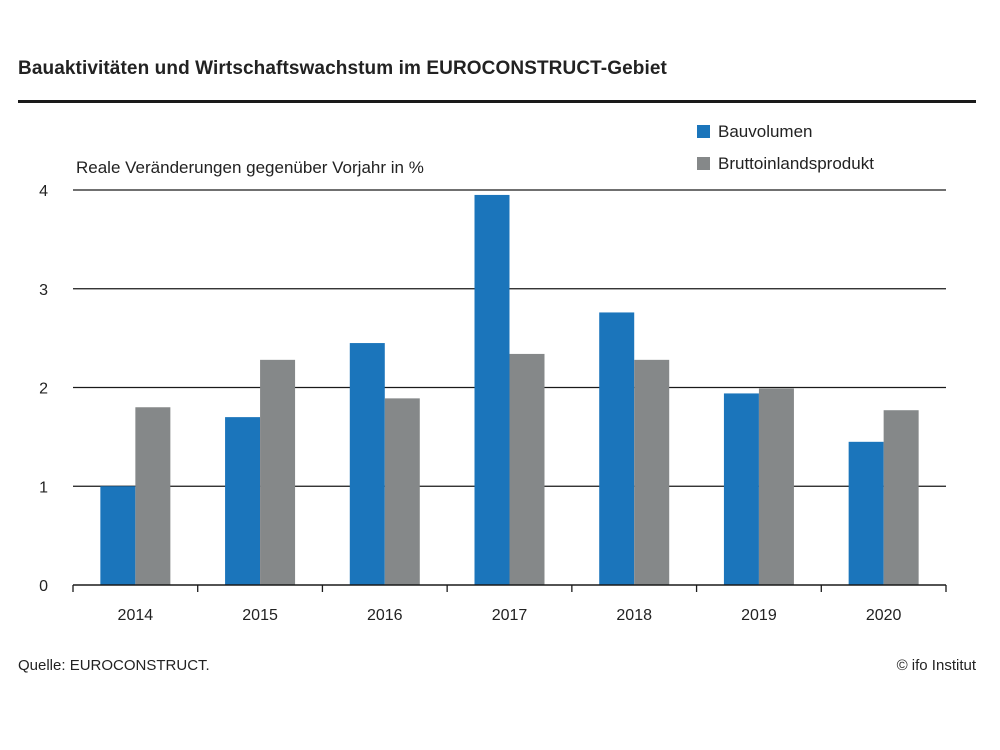 The width and height of the screenshot is (1000, 750). Describe the element at coordinates (385, 615) in the screenshot. I see `x-tick-label: 2016` at that location.